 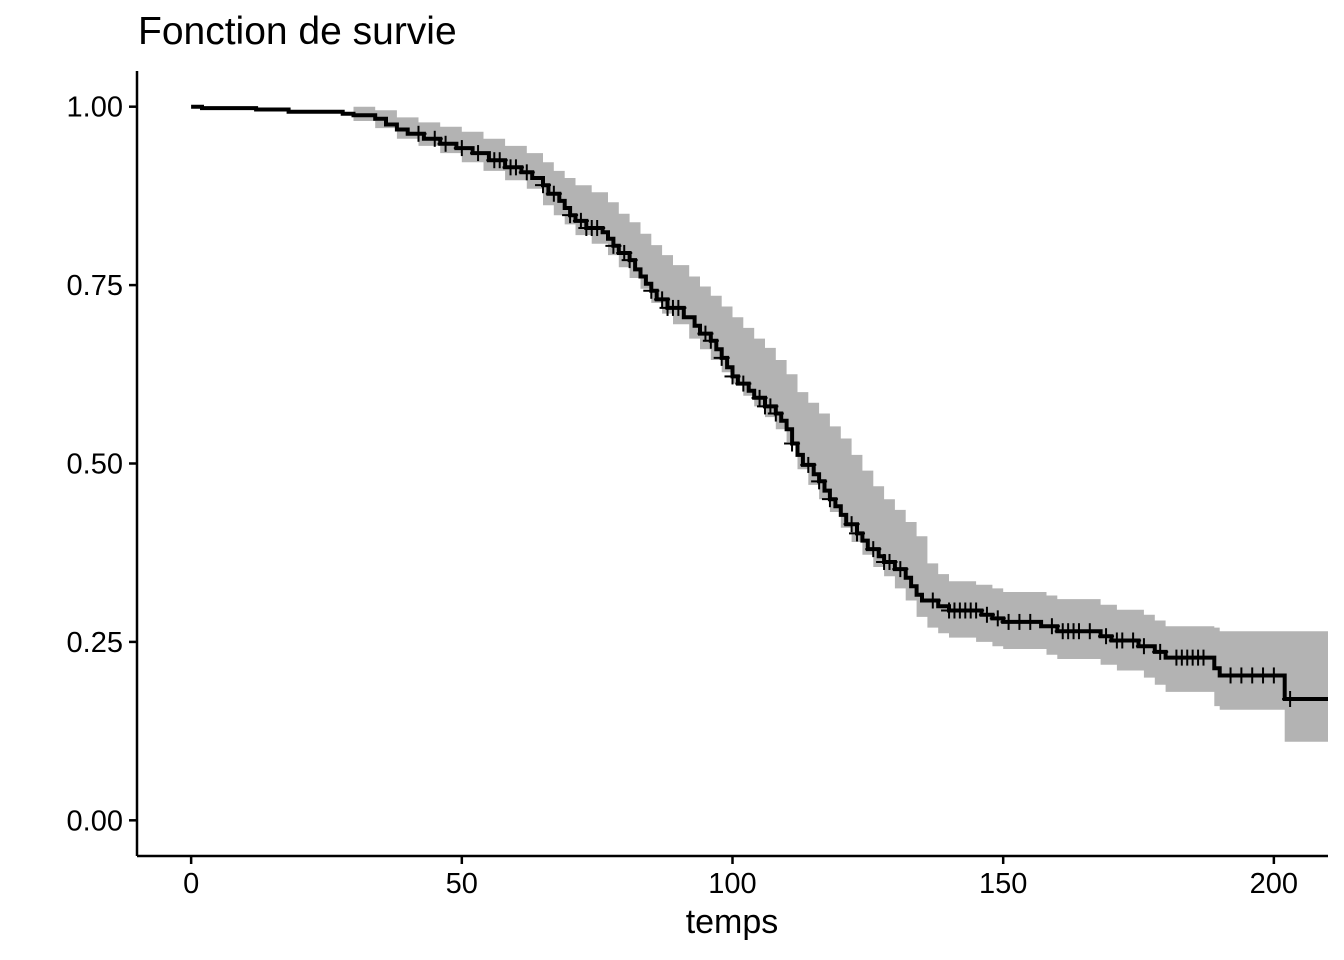 What do you see at coordinates (95, 821) in the screenshot?
I see `y-tick-label: 0.00` at bounding box center [95, 821].